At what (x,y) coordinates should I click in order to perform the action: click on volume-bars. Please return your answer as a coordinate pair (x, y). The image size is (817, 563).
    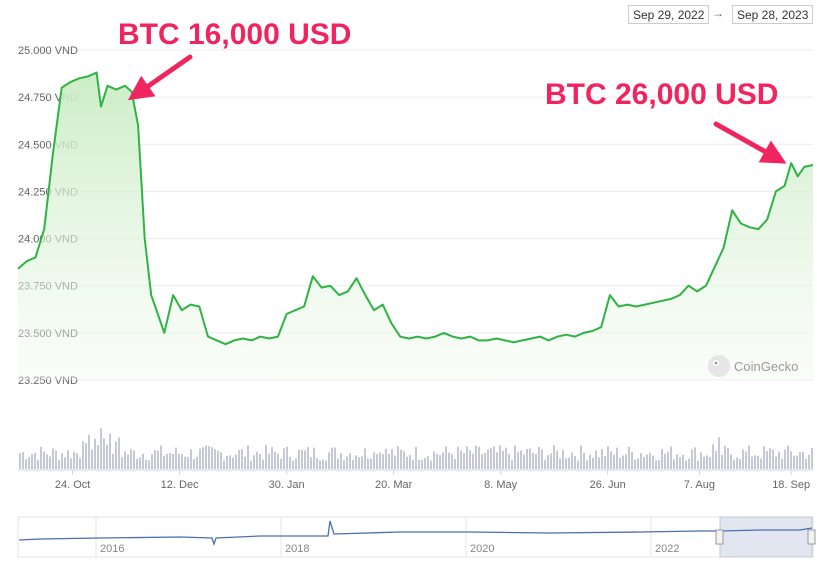
    Looking at the image, I should click on (416, 448).